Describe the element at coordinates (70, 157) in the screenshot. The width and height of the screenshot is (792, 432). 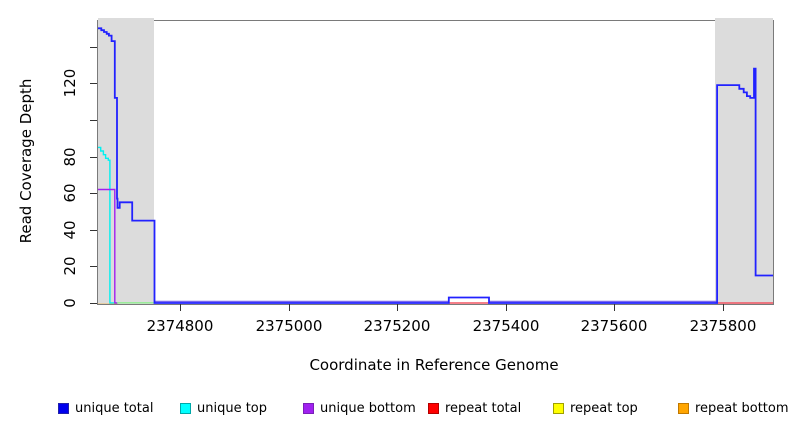
I see `y-tick-label: 80` at that location.